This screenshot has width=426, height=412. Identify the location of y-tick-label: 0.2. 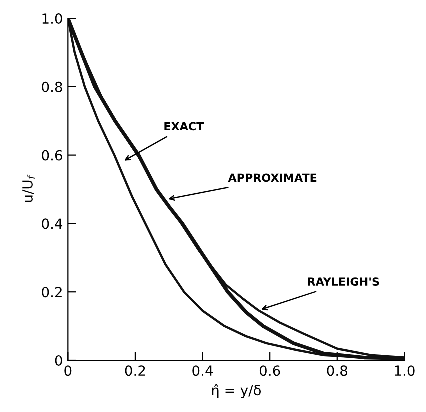
(52, 292).